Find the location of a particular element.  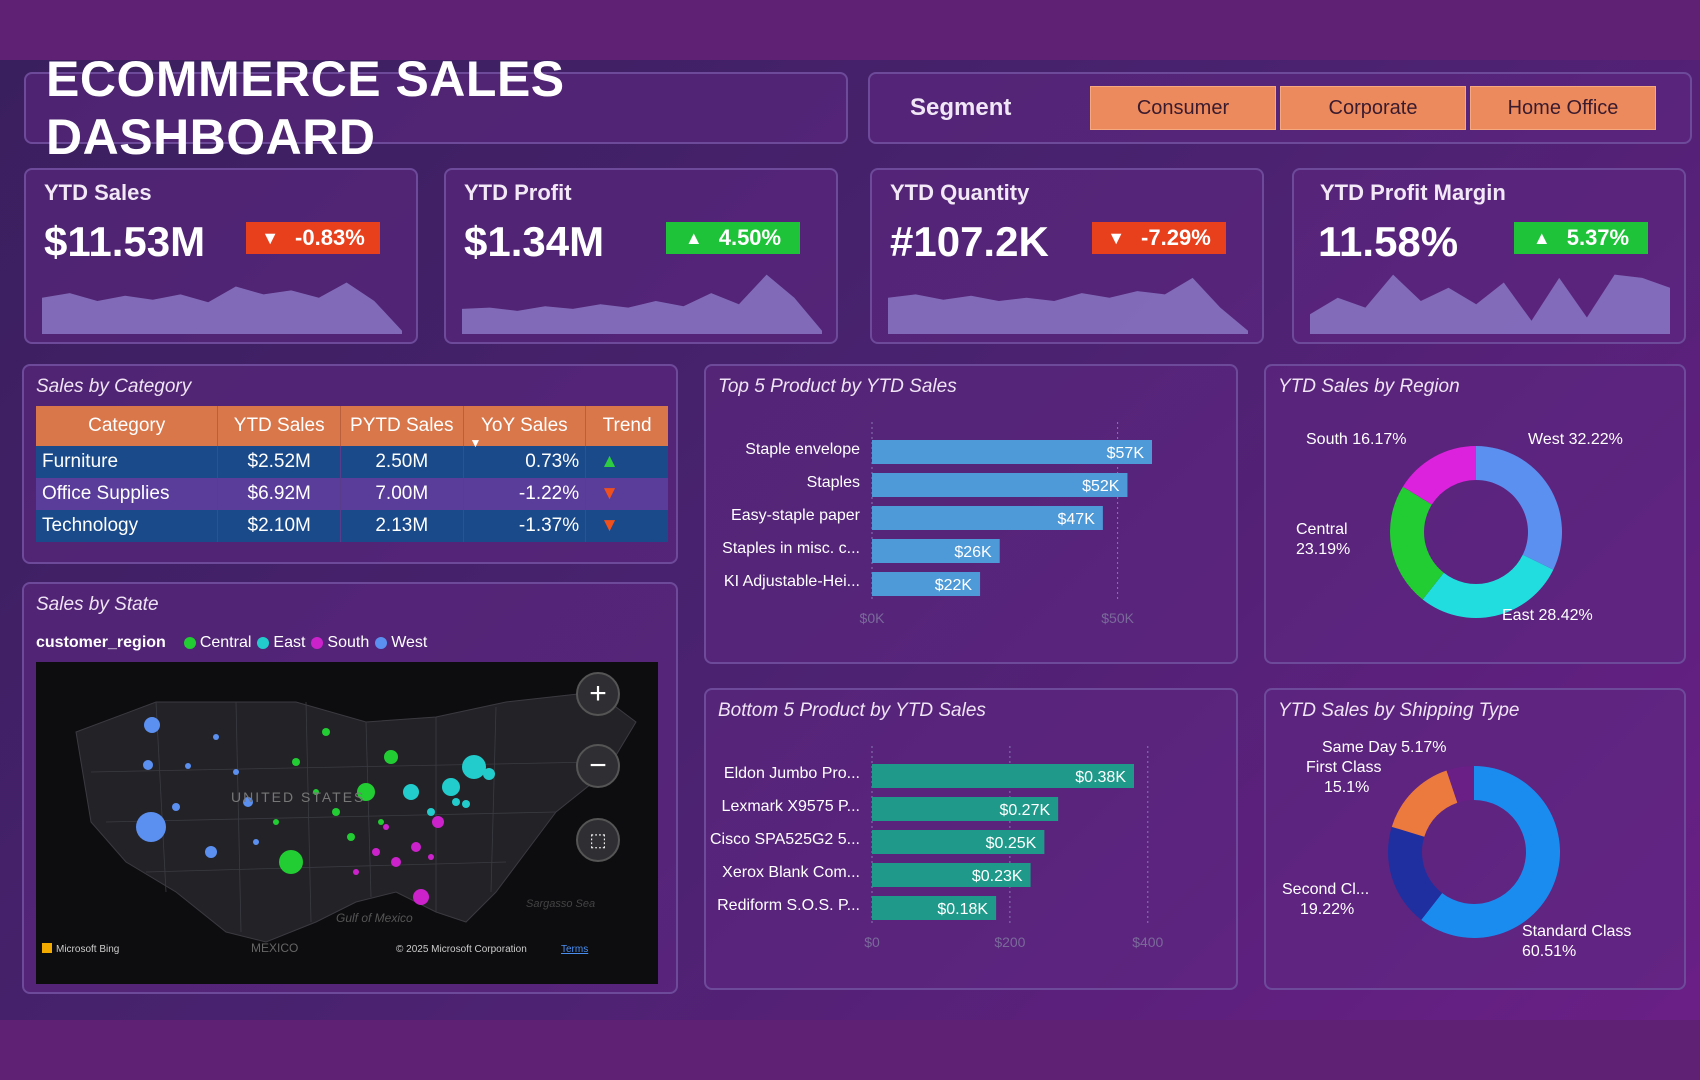

down-arrow-icon: ▼ is located at coordinates (270, 237).